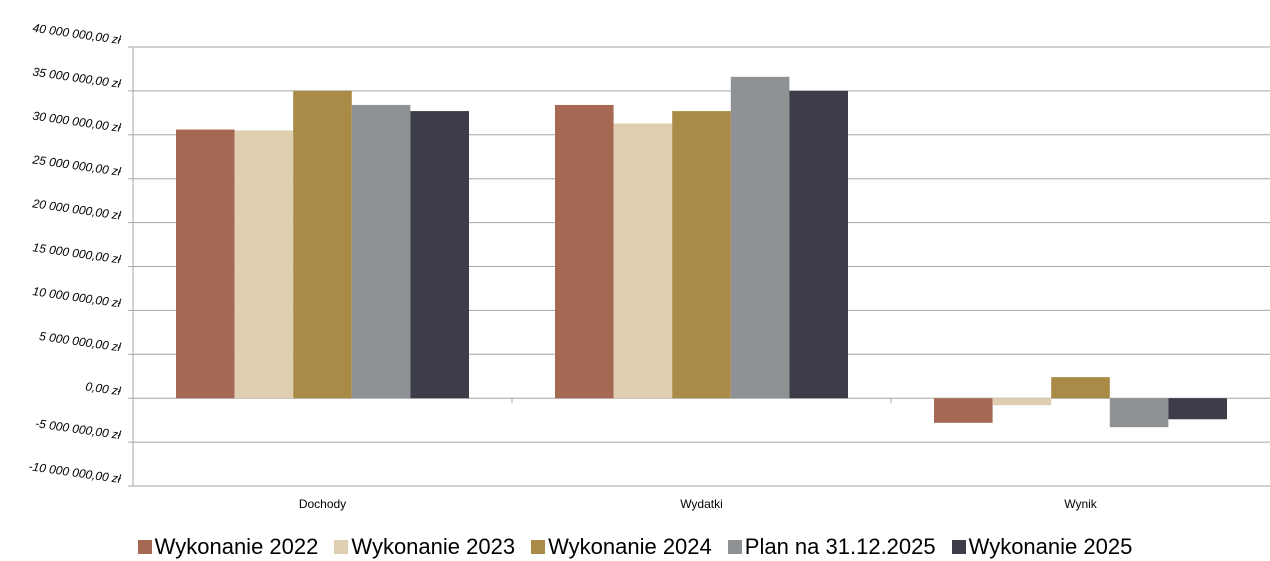  What do you see at coordinates (78, 429) in the screenshot?
I see `y-tick-label: -5 000 000,00 zł` at bounding box center [78, 429].